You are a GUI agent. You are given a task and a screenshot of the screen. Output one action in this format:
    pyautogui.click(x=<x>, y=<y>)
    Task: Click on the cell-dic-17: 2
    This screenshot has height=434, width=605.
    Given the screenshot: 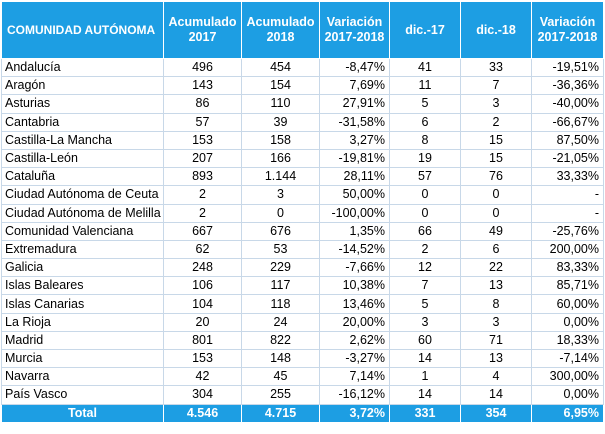 What is the action you would take?
    pyautogui.click(x=425, y=250)
    